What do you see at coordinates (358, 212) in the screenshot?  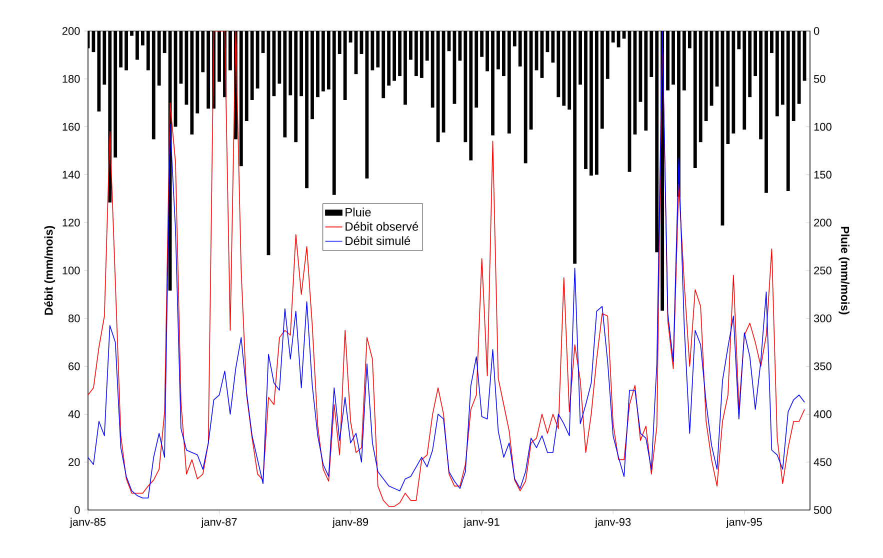 I see `legend-label: Pluie` at bounding box center [358, 212].